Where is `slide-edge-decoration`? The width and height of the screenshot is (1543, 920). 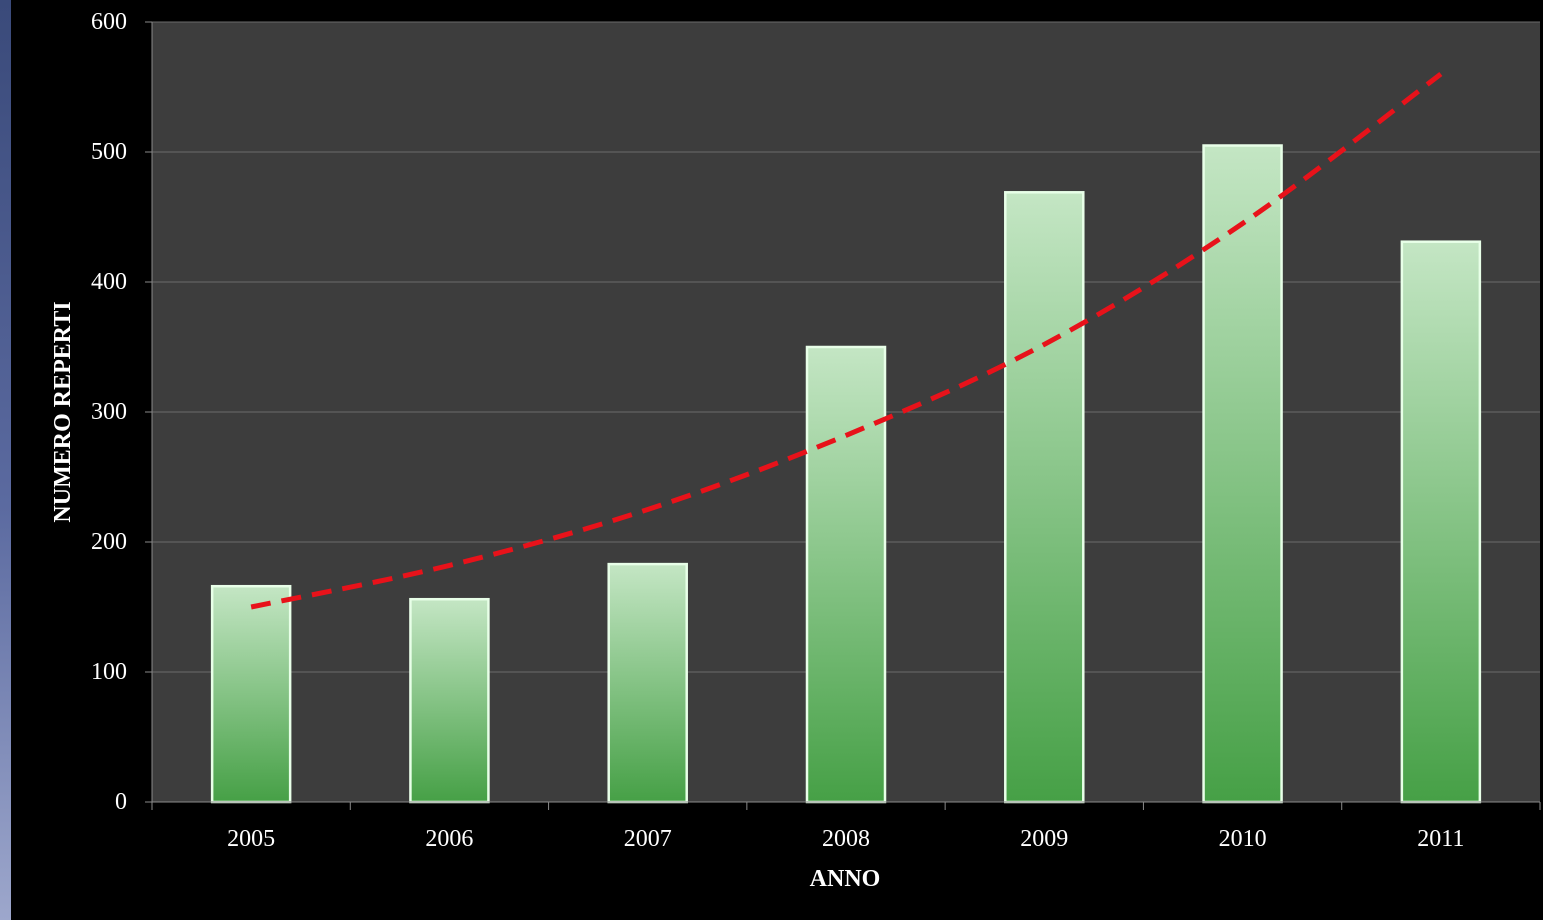 slide-edge-decoration is located at coordinates (5, 460).